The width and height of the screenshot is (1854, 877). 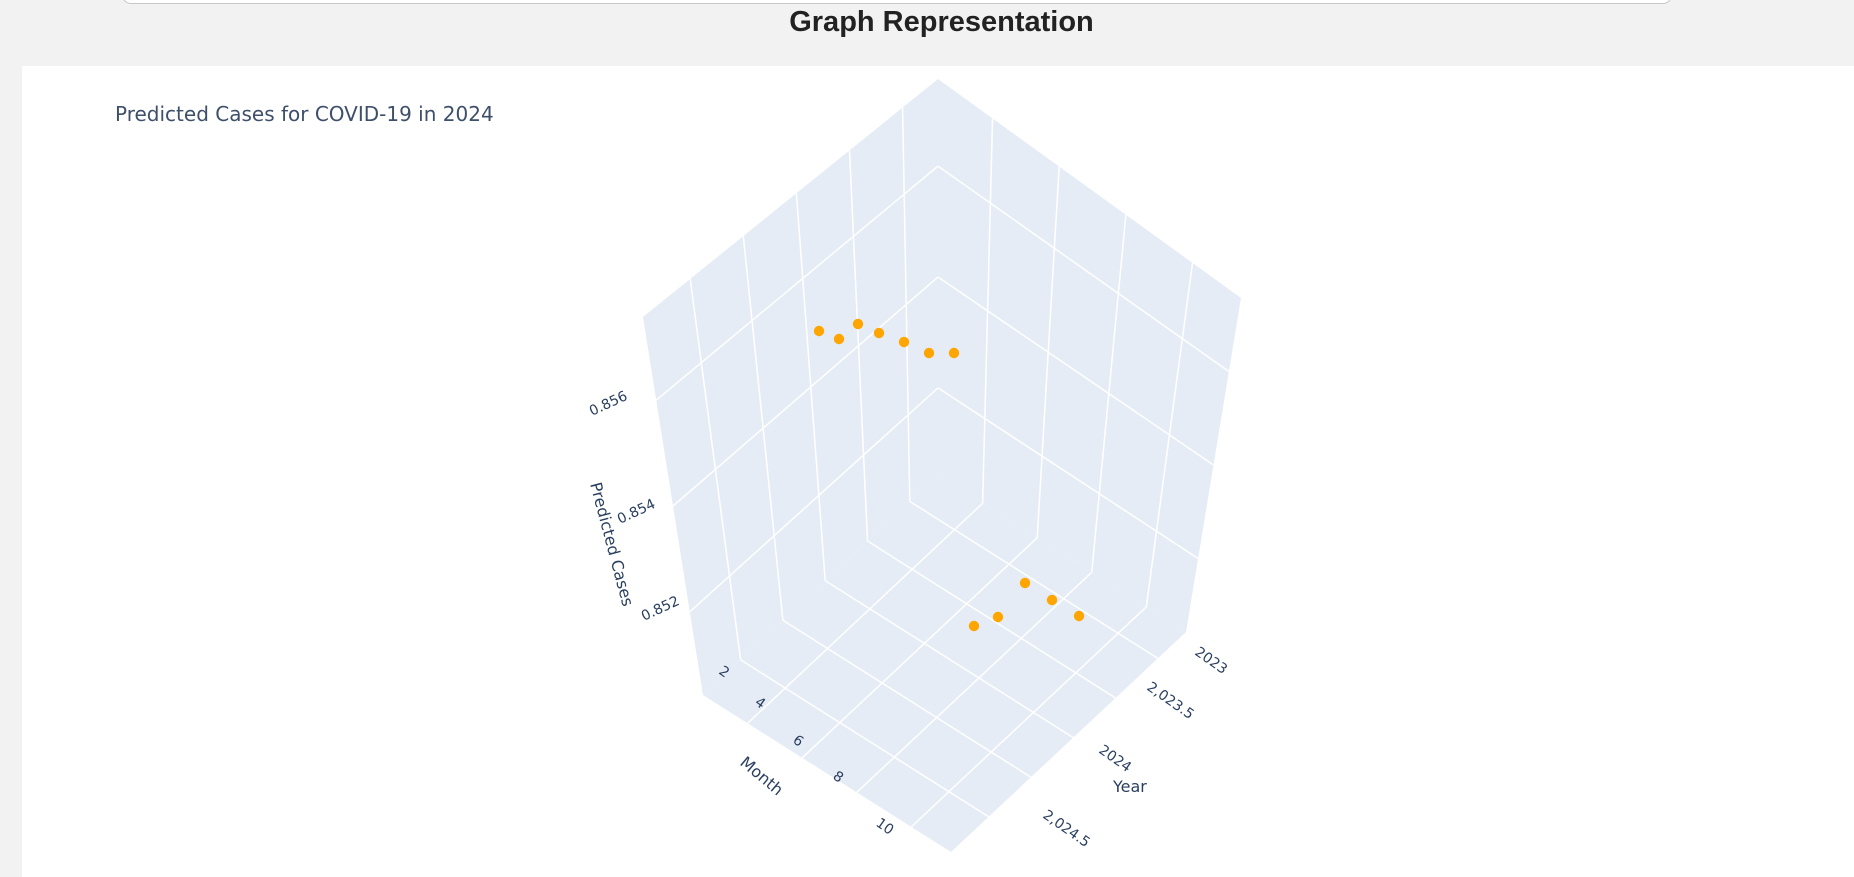 I want to click on year-tick-label: 2,024.5, so click(x=1066, y=829).